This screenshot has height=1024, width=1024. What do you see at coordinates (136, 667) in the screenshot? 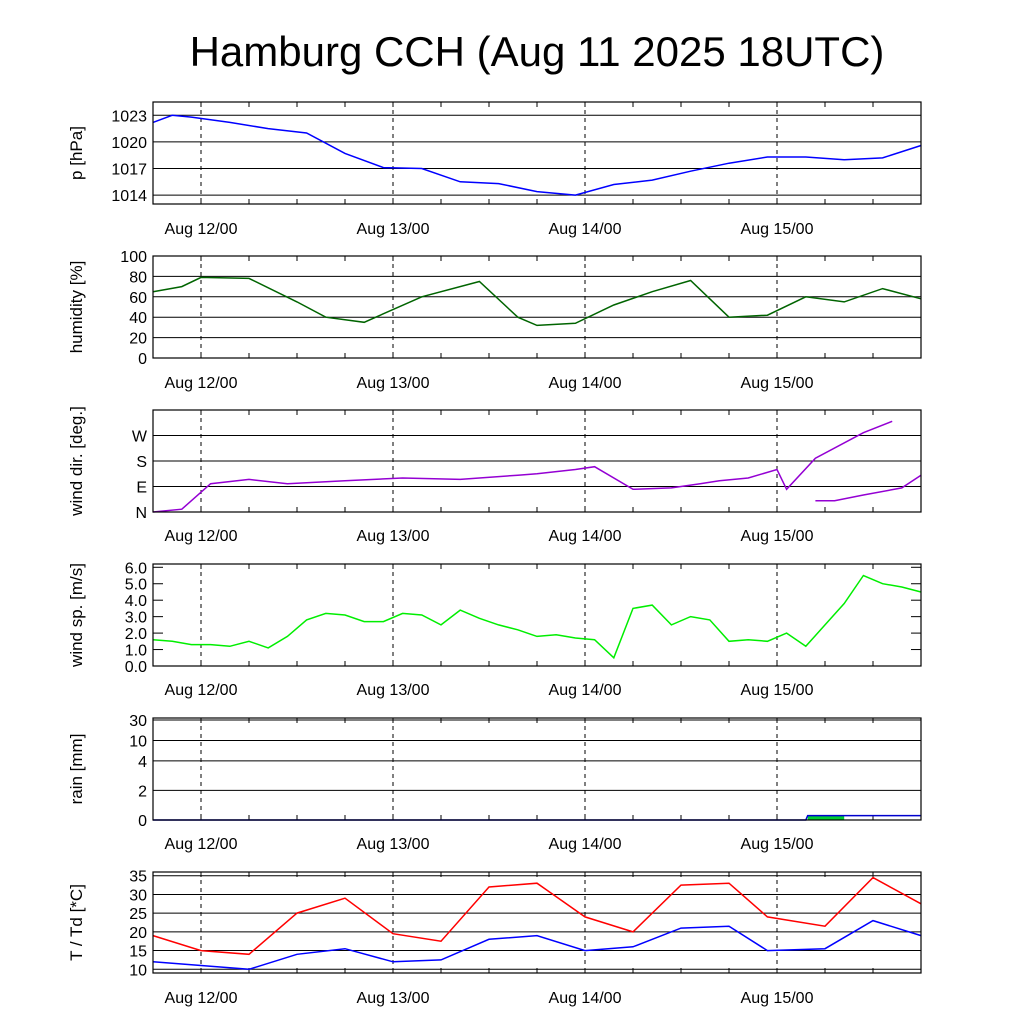
I see `y-tick-label: 0.0` at bounding box center [136, 667].